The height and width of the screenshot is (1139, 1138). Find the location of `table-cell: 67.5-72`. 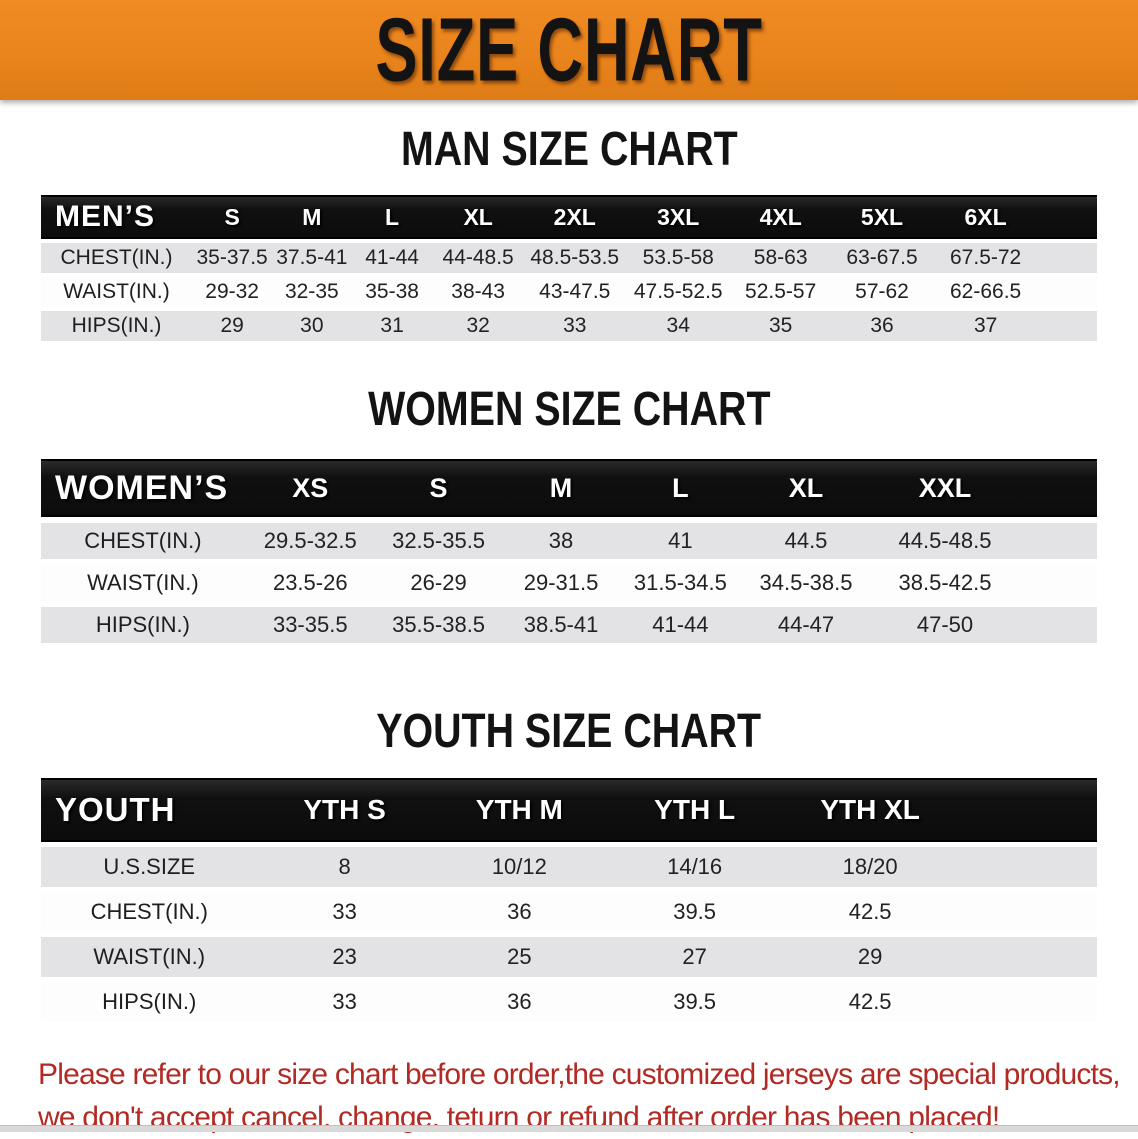

table-cell: 67.5-72 is located at coordinates (1015, 258).